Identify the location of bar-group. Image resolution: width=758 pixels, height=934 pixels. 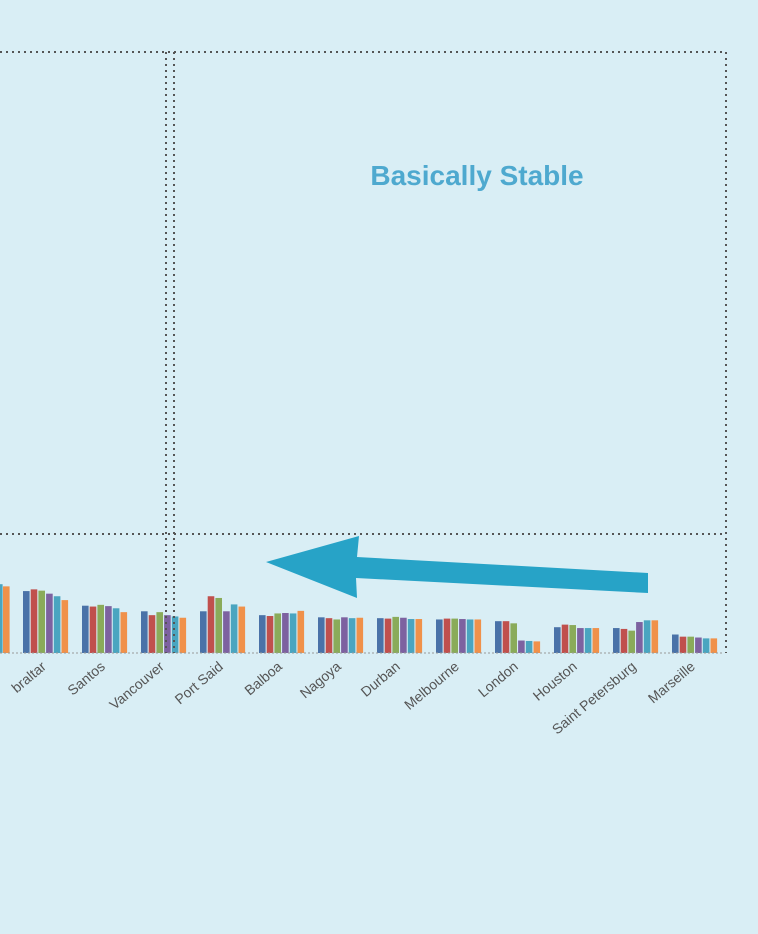
(359, 618).